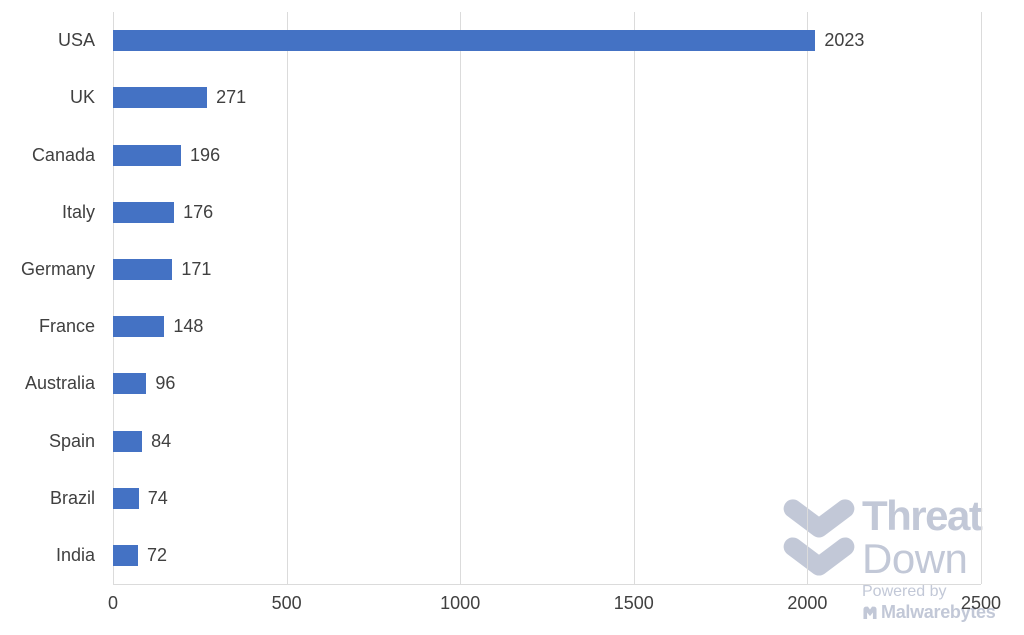  What do you see at coordinates (113, 603) in the screenshot?
I see `x-tick-label: 0` at bounding box center [113, 603].